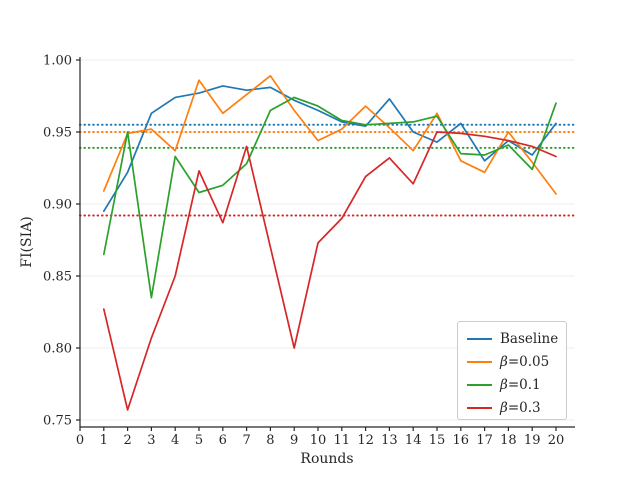 The height and width of the screenshot is (480, 640). What do you see at coordinates (520, 384) in the screenshot?
I see `legend-label: β=0.1` at bounding box center [520, 384].